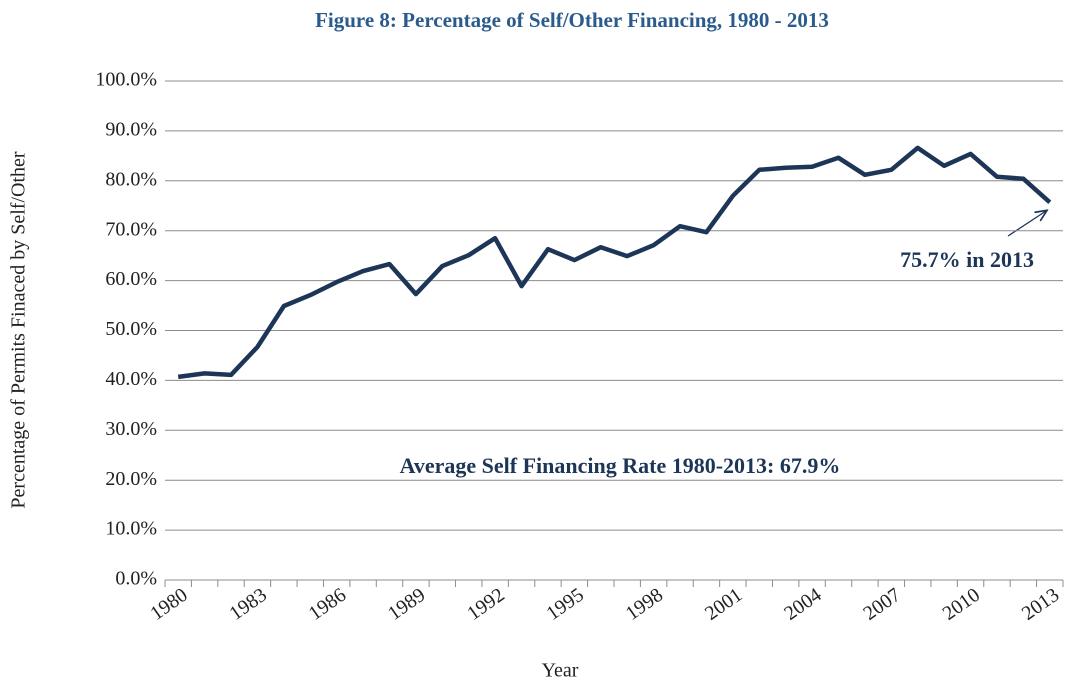  I want to click on y-tick-label: 20.0%, so click(131, 479).